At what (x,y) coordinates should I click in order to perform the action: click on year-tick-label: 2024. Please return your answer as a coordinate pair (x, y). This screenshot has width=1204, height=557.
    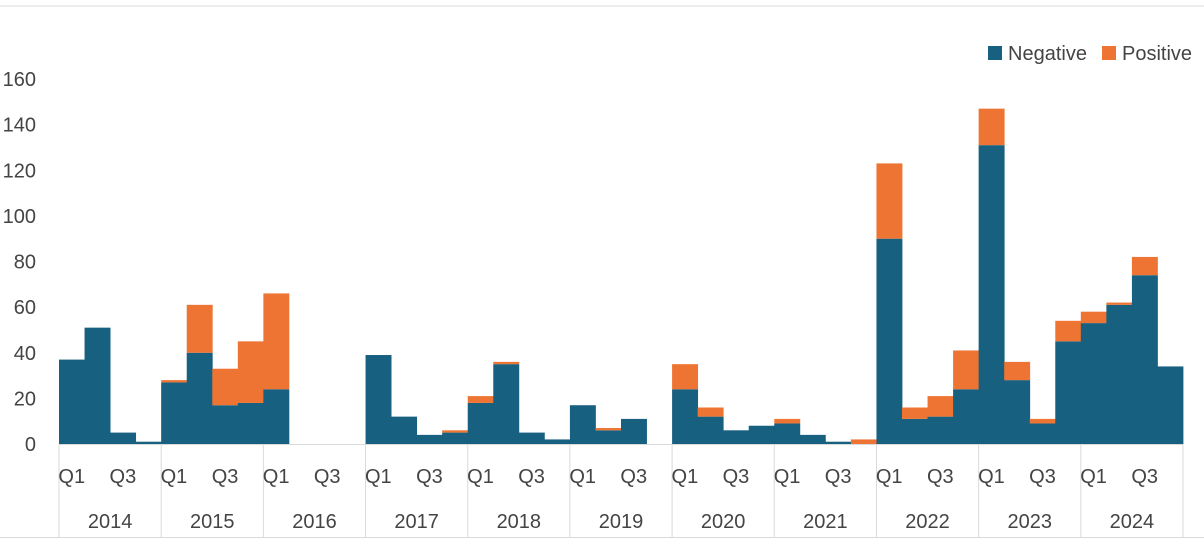
    Looking at the image, I should click on (1132, 522).